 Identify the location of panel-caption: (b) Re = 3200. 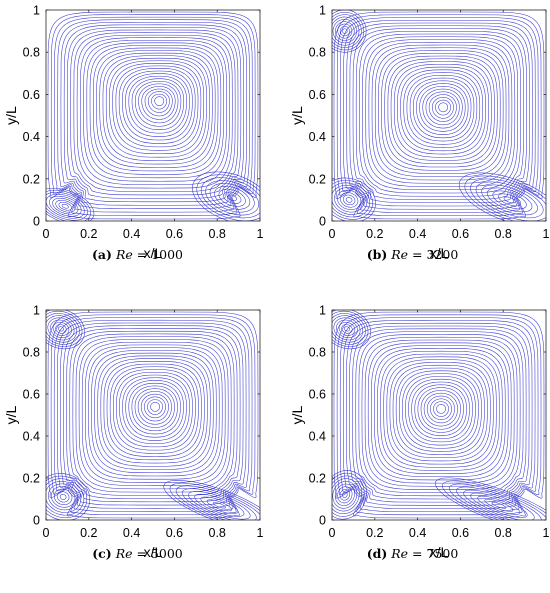
(412, 254).